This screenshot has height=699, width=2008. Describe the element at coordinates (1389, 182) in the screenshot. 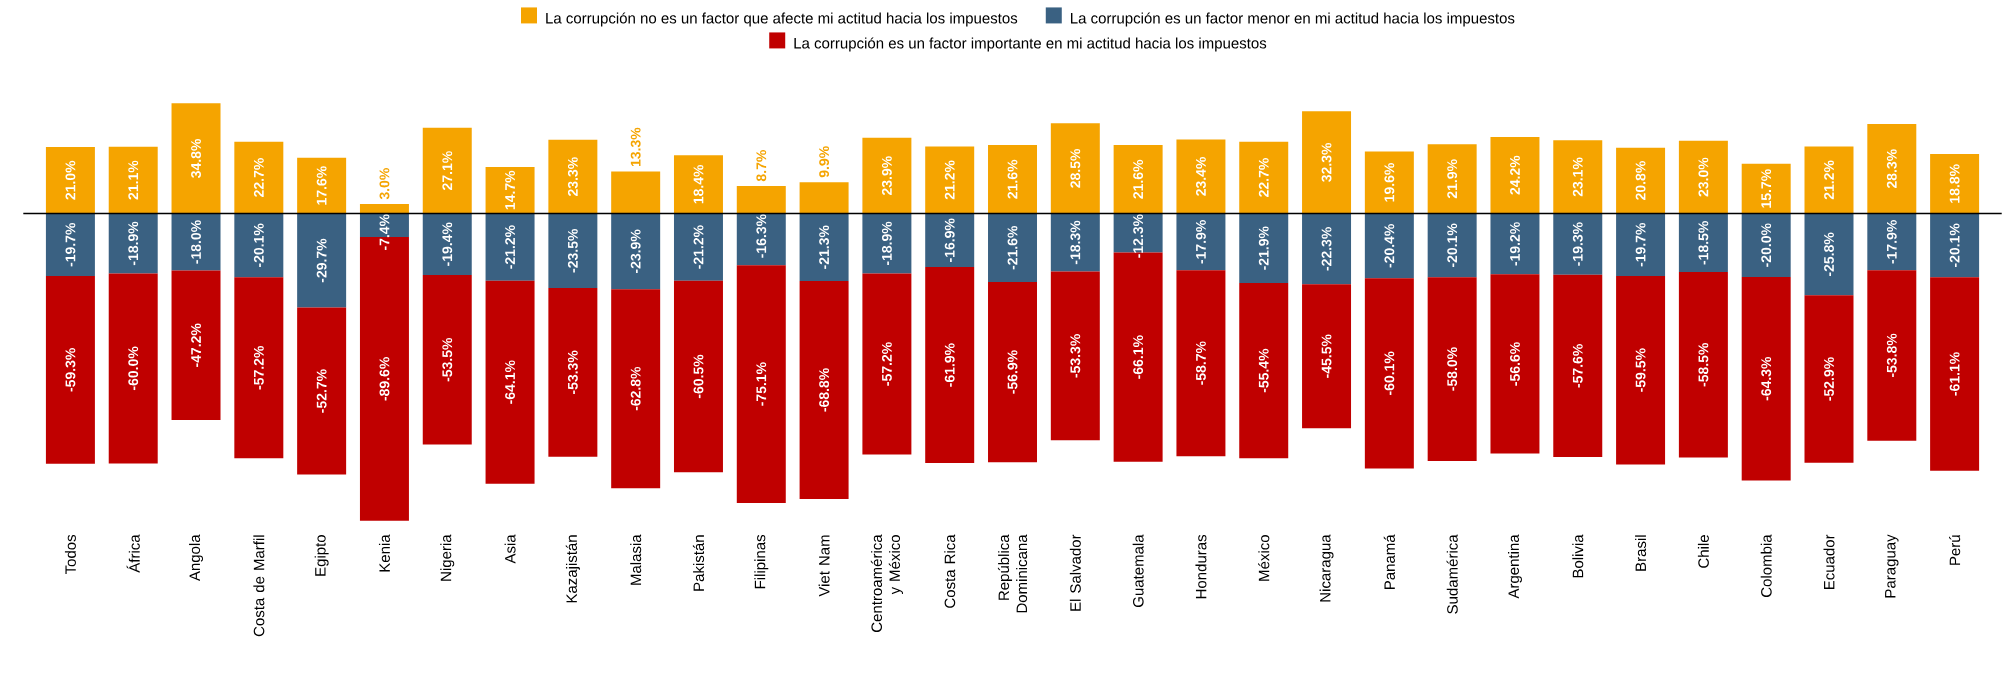

I see `data-label: 19.6%` at that location.